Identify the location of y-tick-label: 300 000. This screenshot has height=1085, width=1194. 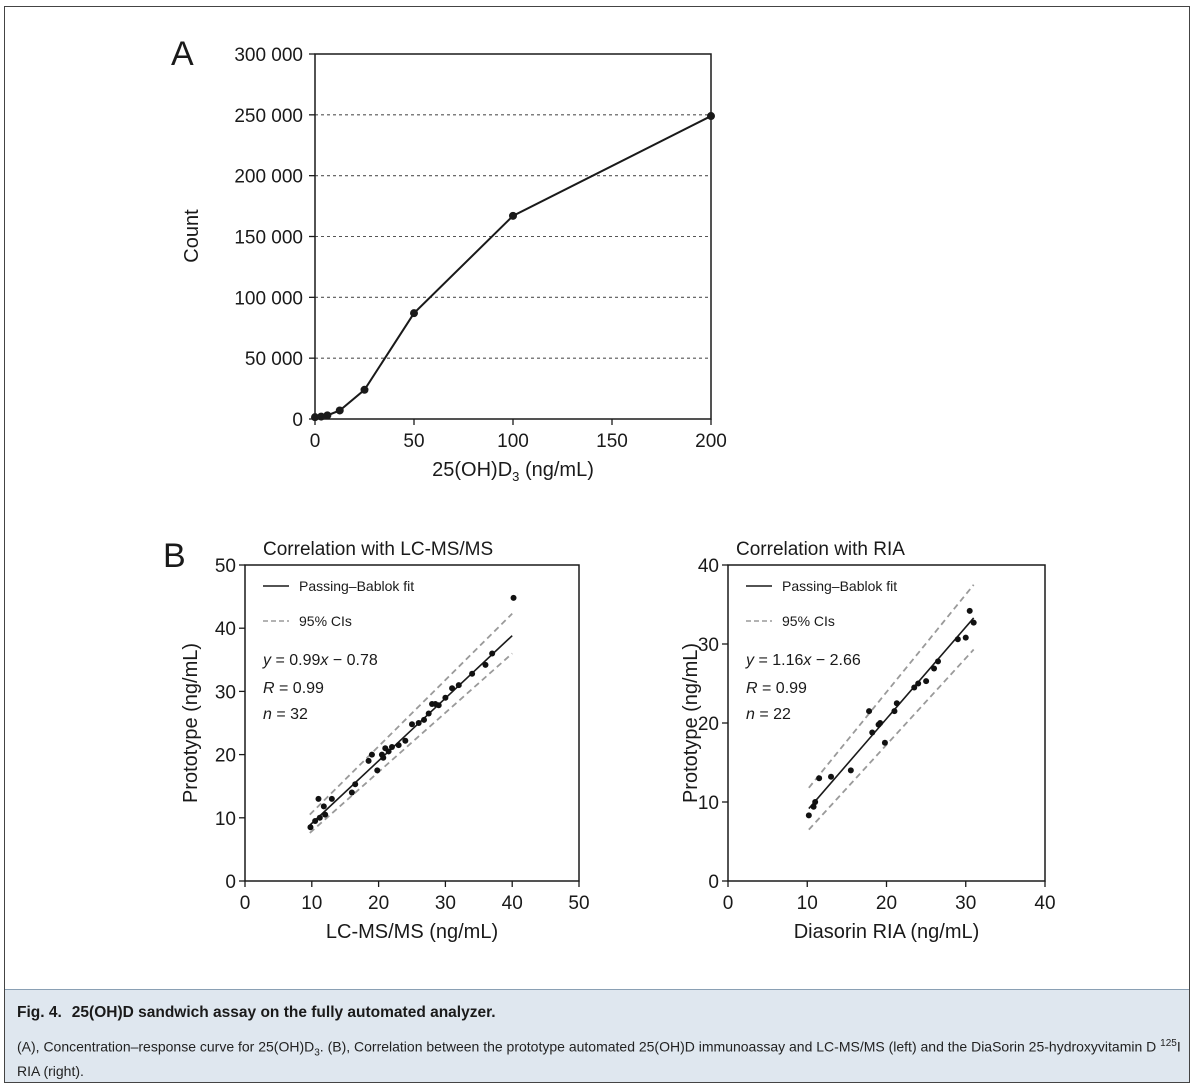
(268, 55).